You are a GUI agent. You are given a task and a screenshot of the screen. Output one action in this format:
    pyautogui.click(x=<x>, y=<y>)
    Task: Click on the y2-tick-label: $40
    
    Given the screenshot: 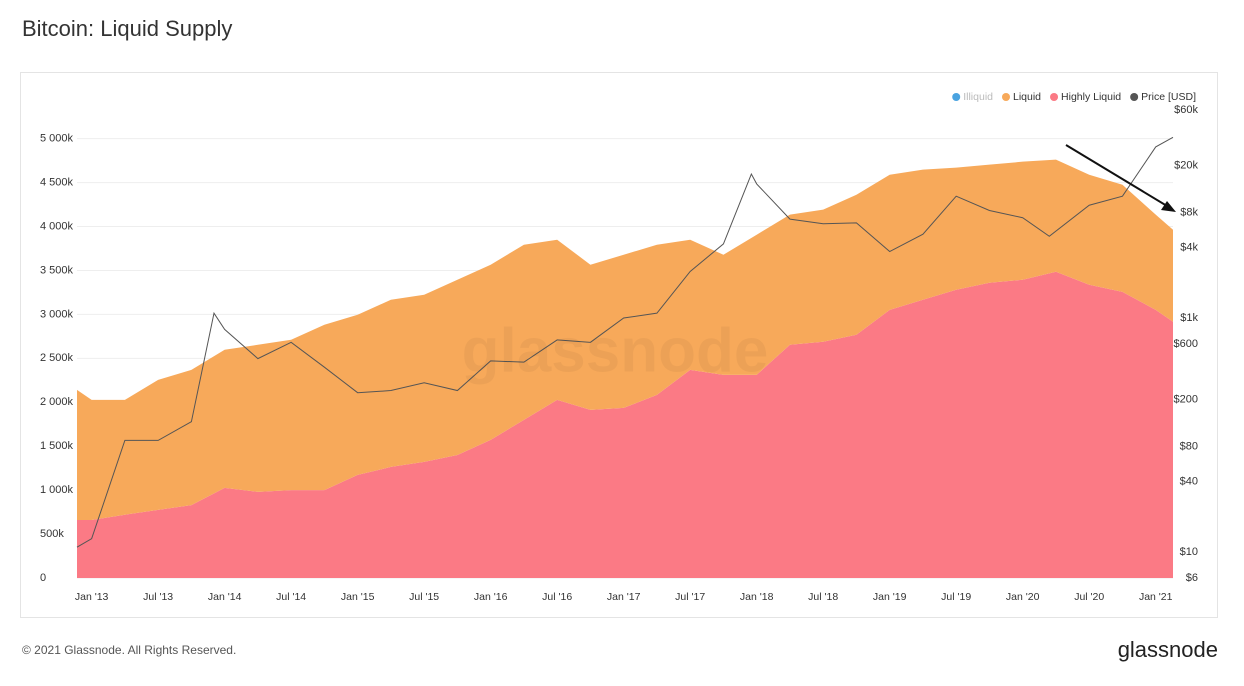 What is the action you would take?
    pyautogui.click(x=1189, y=482)
    